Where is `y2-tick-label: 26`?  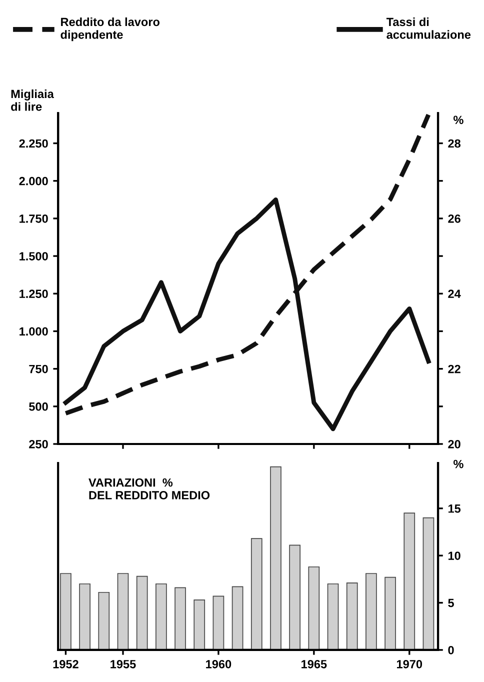 y2-tick-label: 26 is located at coordinates (454, 218).